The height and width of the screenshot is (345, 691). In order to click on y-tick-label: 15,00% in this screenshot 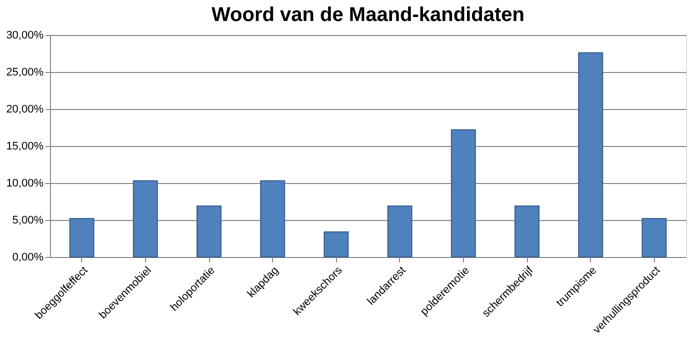, I will do `click(25, 146)`.